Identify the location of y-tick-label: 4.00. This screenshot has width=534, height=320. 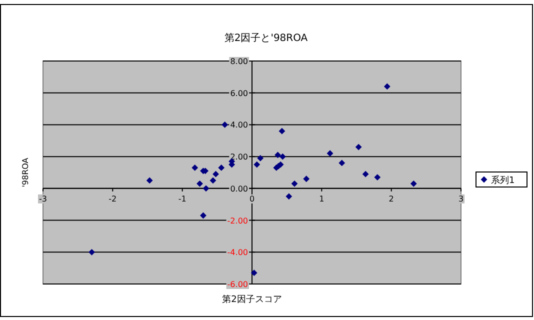
(239, 125).